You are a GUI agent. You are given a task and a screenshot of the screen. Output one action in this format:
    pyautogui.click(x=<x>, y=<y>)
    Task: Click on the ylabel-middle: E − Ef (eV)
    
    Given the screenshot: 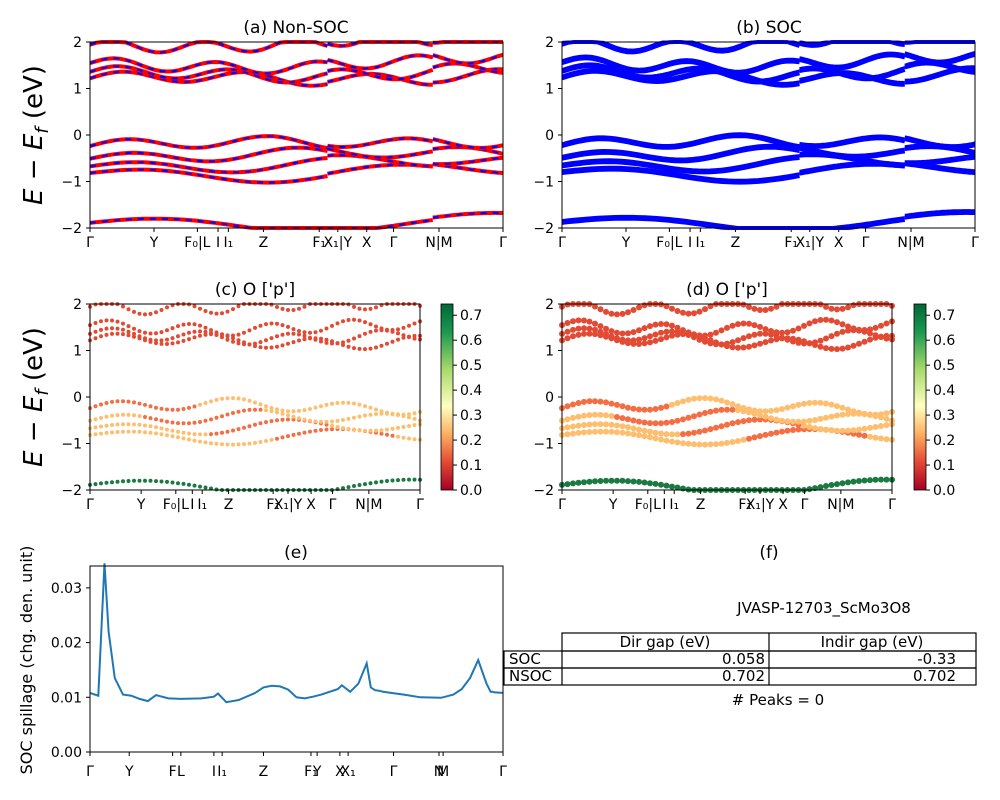 What is the action you would take?
    pyautogui.click(x=36, y=397)
    